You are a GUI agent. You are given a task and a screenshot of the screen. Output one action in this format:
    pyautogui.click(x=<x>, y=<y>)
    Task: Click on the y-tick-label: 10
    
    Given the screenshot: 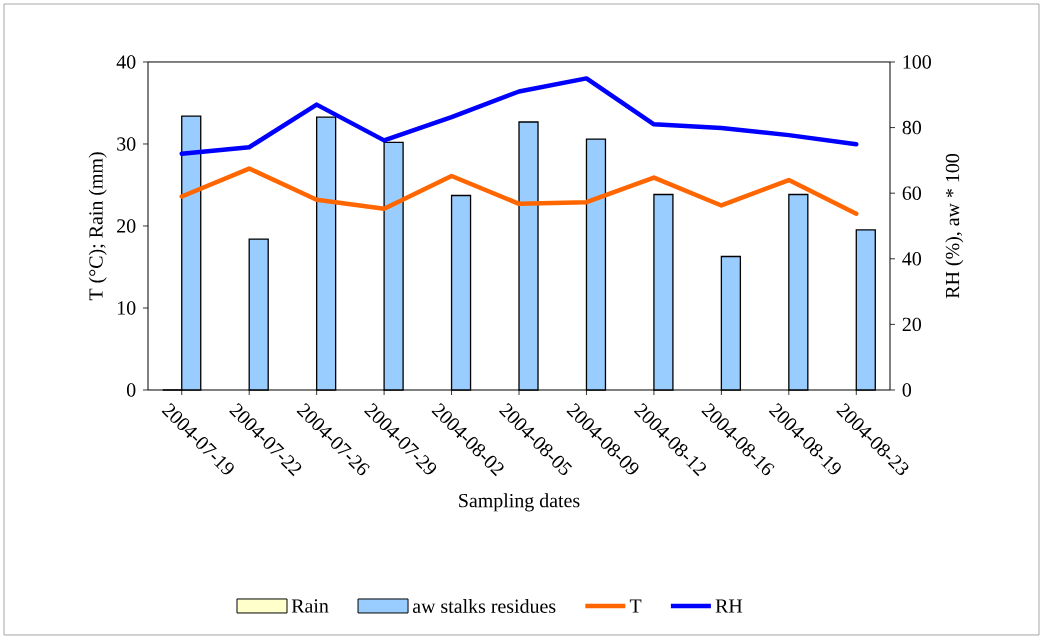 What is the action you would take?
    pyautogui.click(x=127, y=308)
    